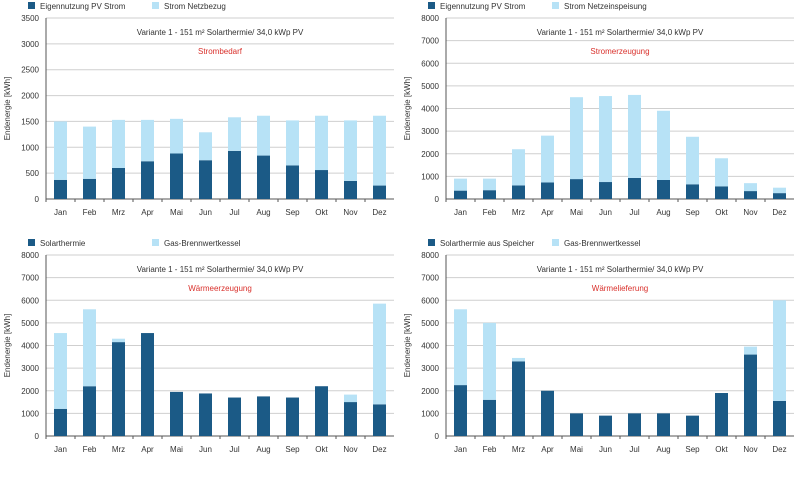  What do you see at coordinates (220, 51) in the screenshot?
I see `chart-subtitle: Strombedarf` at bounding box center [220, 51].